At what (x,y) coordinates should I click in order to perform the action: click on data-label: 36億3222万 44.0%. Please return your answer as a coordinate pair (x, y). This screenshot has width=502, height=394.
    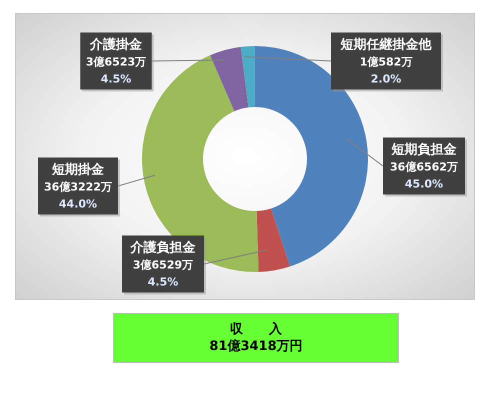
    Looking at the image, I should click on (78, 195).